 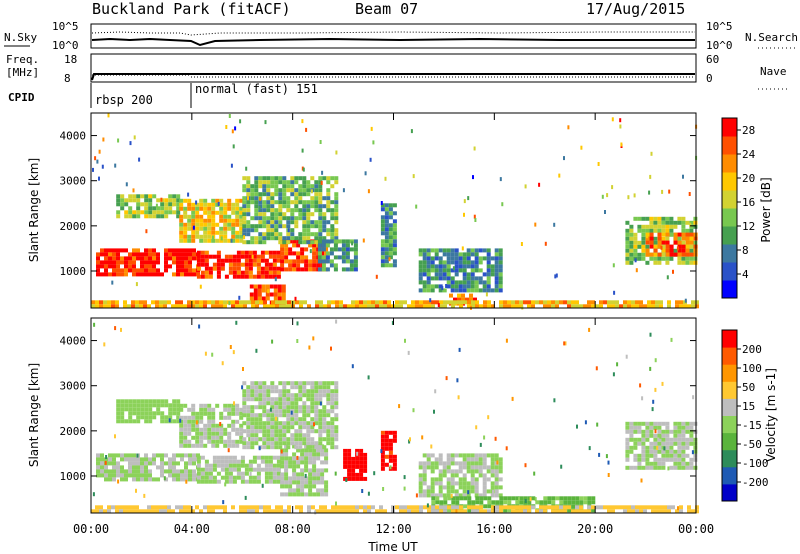 I want to click on freq-tick-high: 18, so click(x=70, y=59).